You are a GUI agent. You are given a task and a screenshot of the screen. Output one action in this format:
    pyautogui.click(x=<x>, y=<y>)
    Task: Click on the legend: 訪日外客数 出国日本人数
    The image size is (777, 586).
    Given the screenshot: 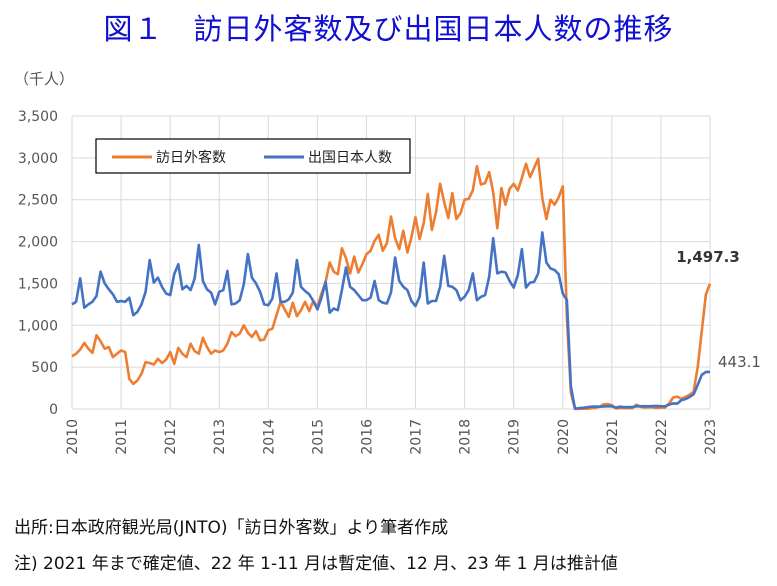 What is the action you would take?
    pyautogui.click(x=253, y=156)
    